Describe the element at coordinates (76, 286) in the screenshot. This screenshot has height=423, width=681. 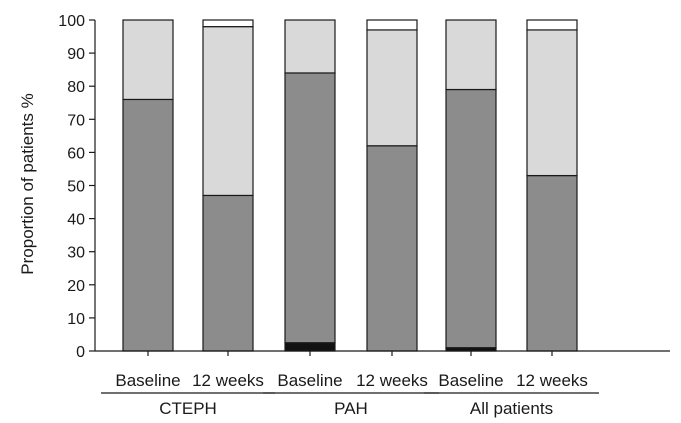
I see `y-tick-label: 20` at that location.